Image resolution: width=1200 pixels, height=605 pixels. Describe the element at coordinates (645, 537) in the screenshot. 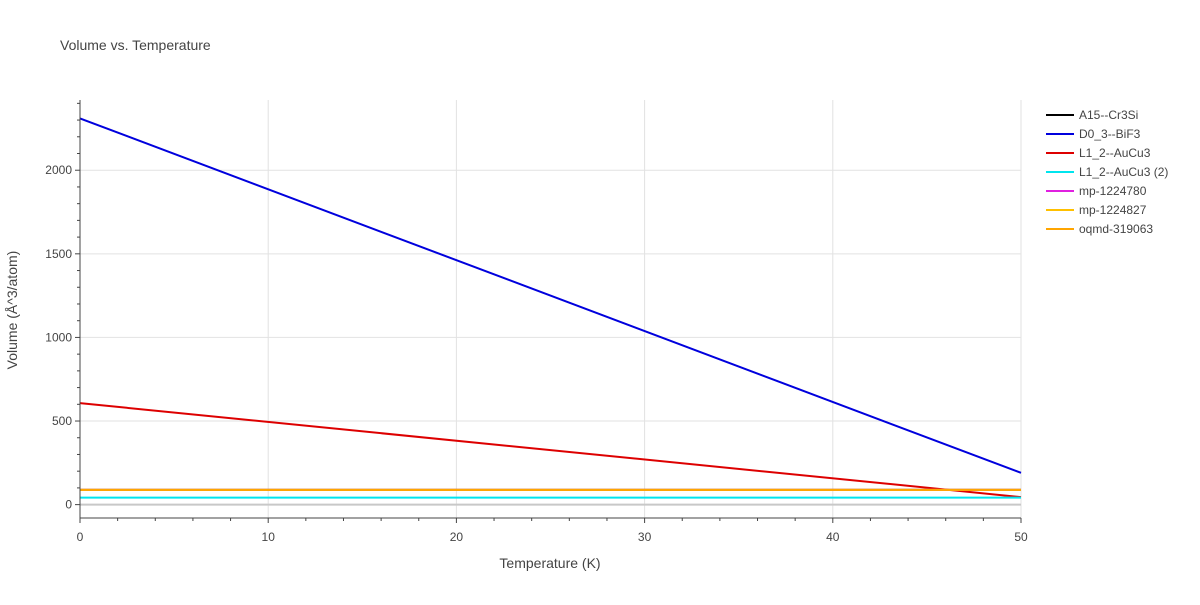

I see `x-tick-label: 30` at that location.